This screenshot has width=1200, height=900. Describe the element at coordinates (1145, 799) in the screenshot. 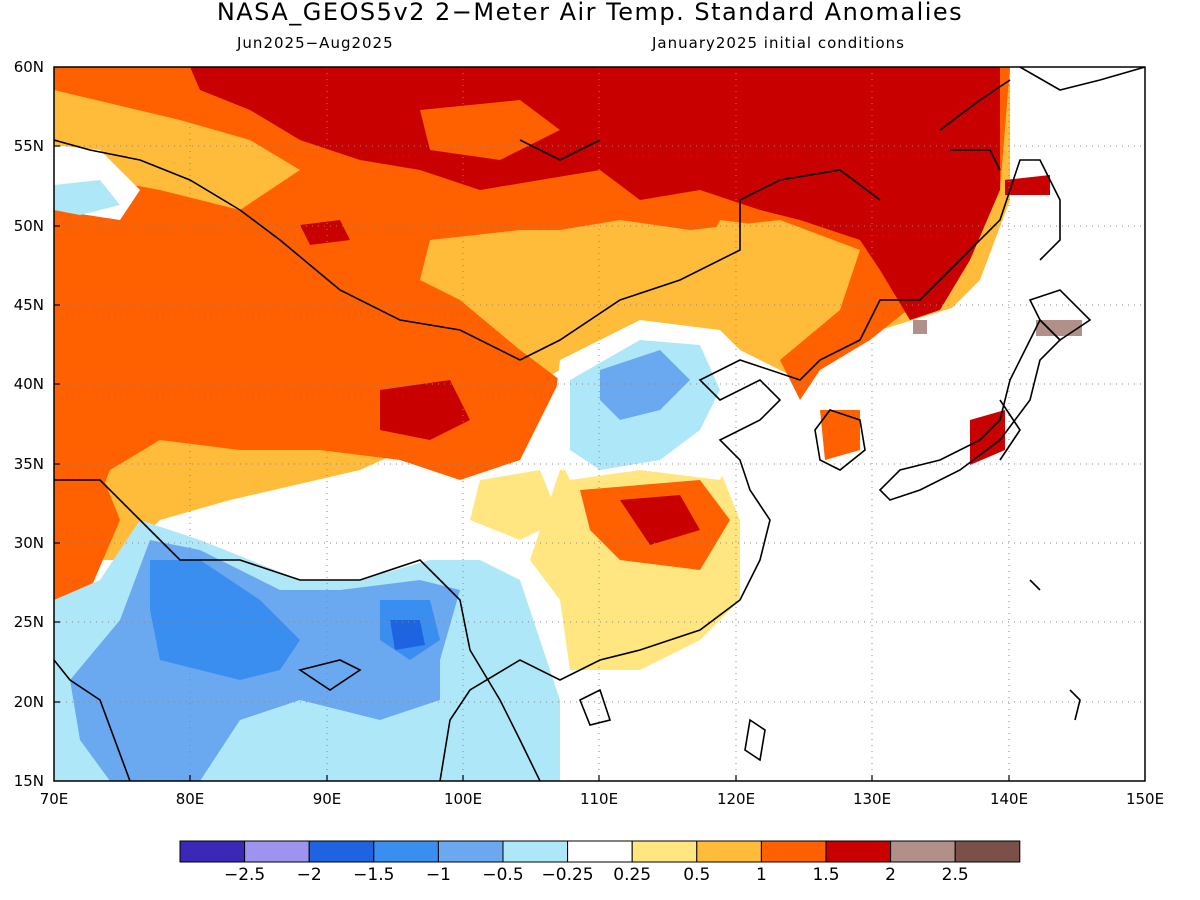

I see `lon-label: 150E` at that location.